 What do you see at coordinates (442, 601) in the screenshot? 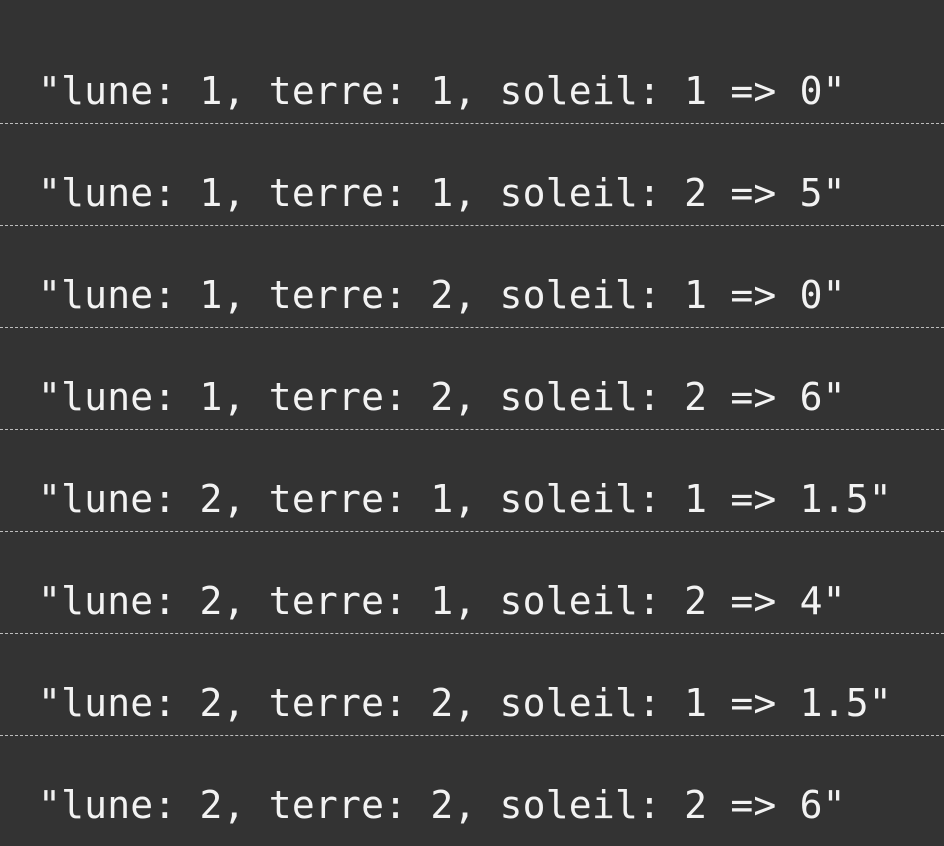
I see `console-log-text: "lune: 2, terre: 1, soleil: 2 => 4"` at bounding box center [442, 601].